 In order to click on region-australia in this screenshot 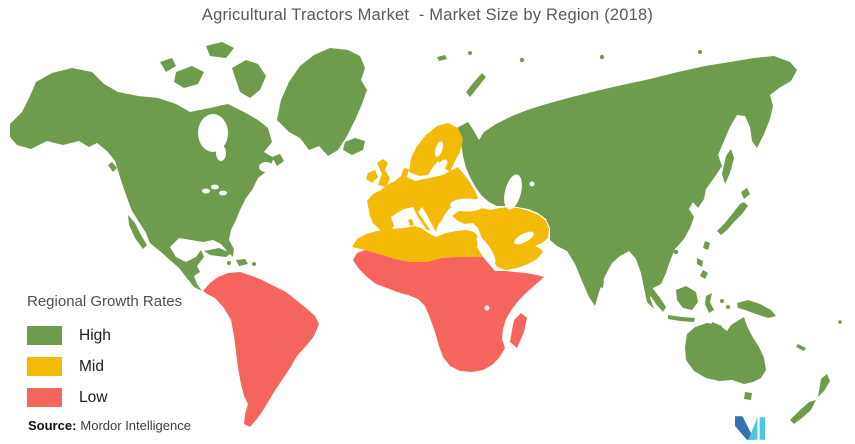, I will do `click(725, 350)`.